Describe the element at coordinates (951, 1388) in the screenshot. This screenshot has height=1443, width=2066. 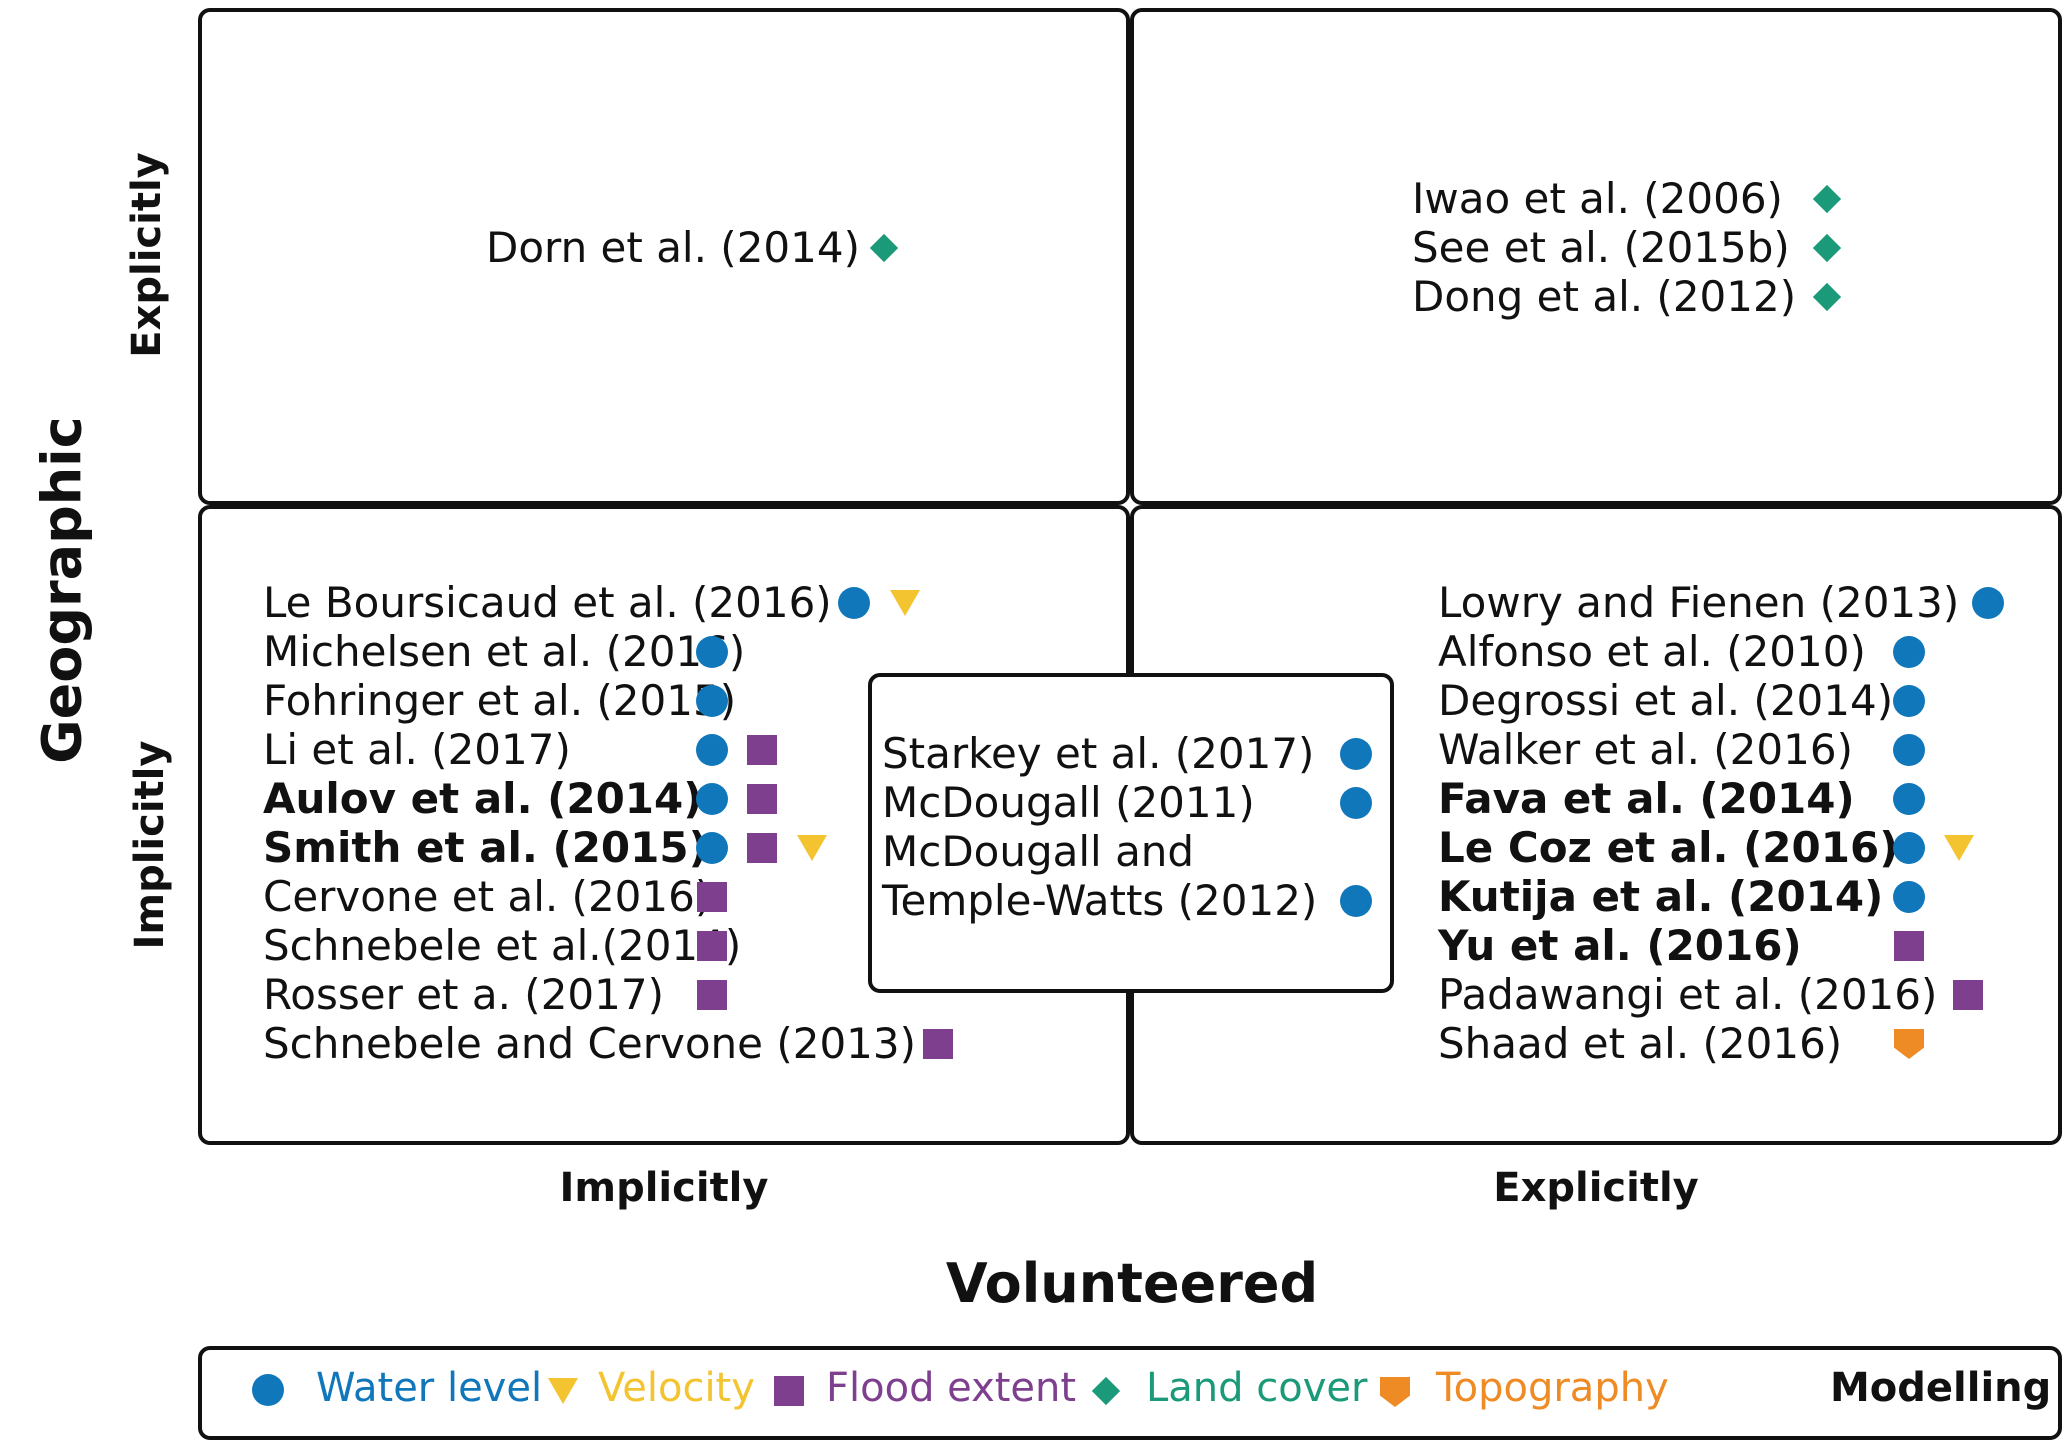
I see `legend-label-flood-extent: Flood extent` at that location.